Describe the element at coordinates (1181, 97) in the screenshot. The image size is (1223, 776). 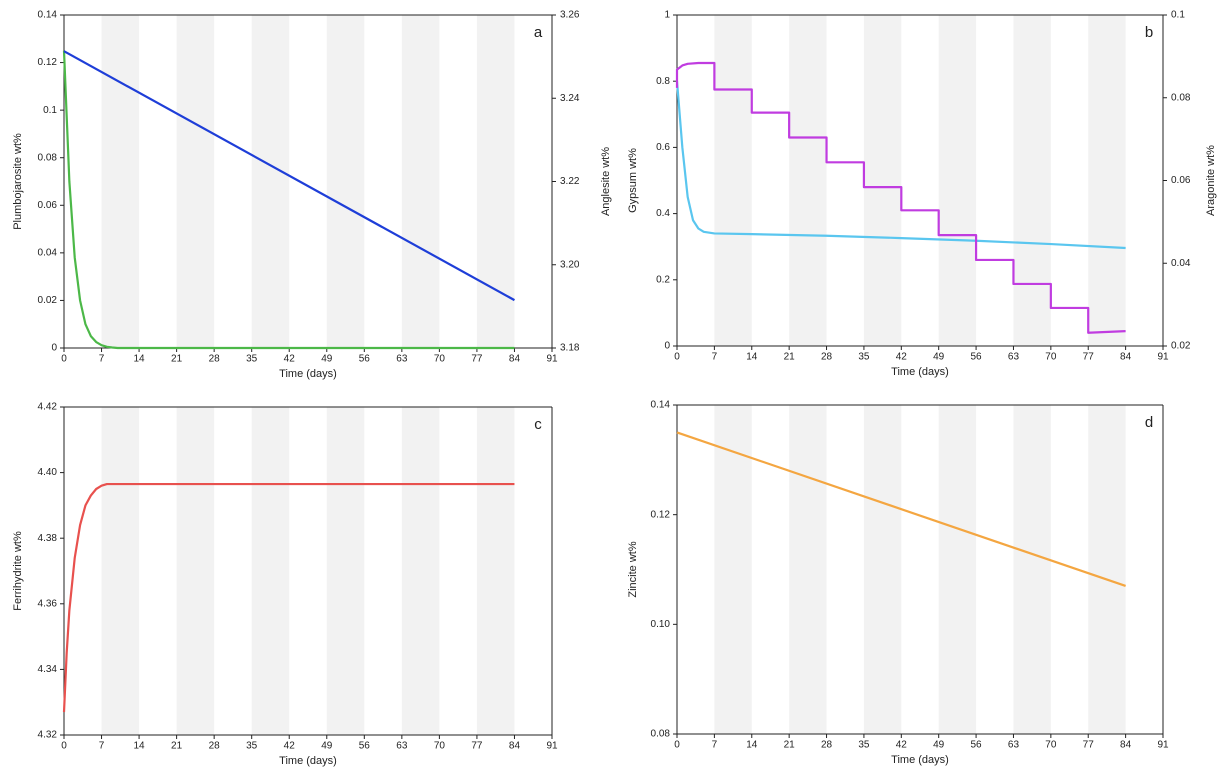
I see `y2-tick-label: 0.08` at that location.